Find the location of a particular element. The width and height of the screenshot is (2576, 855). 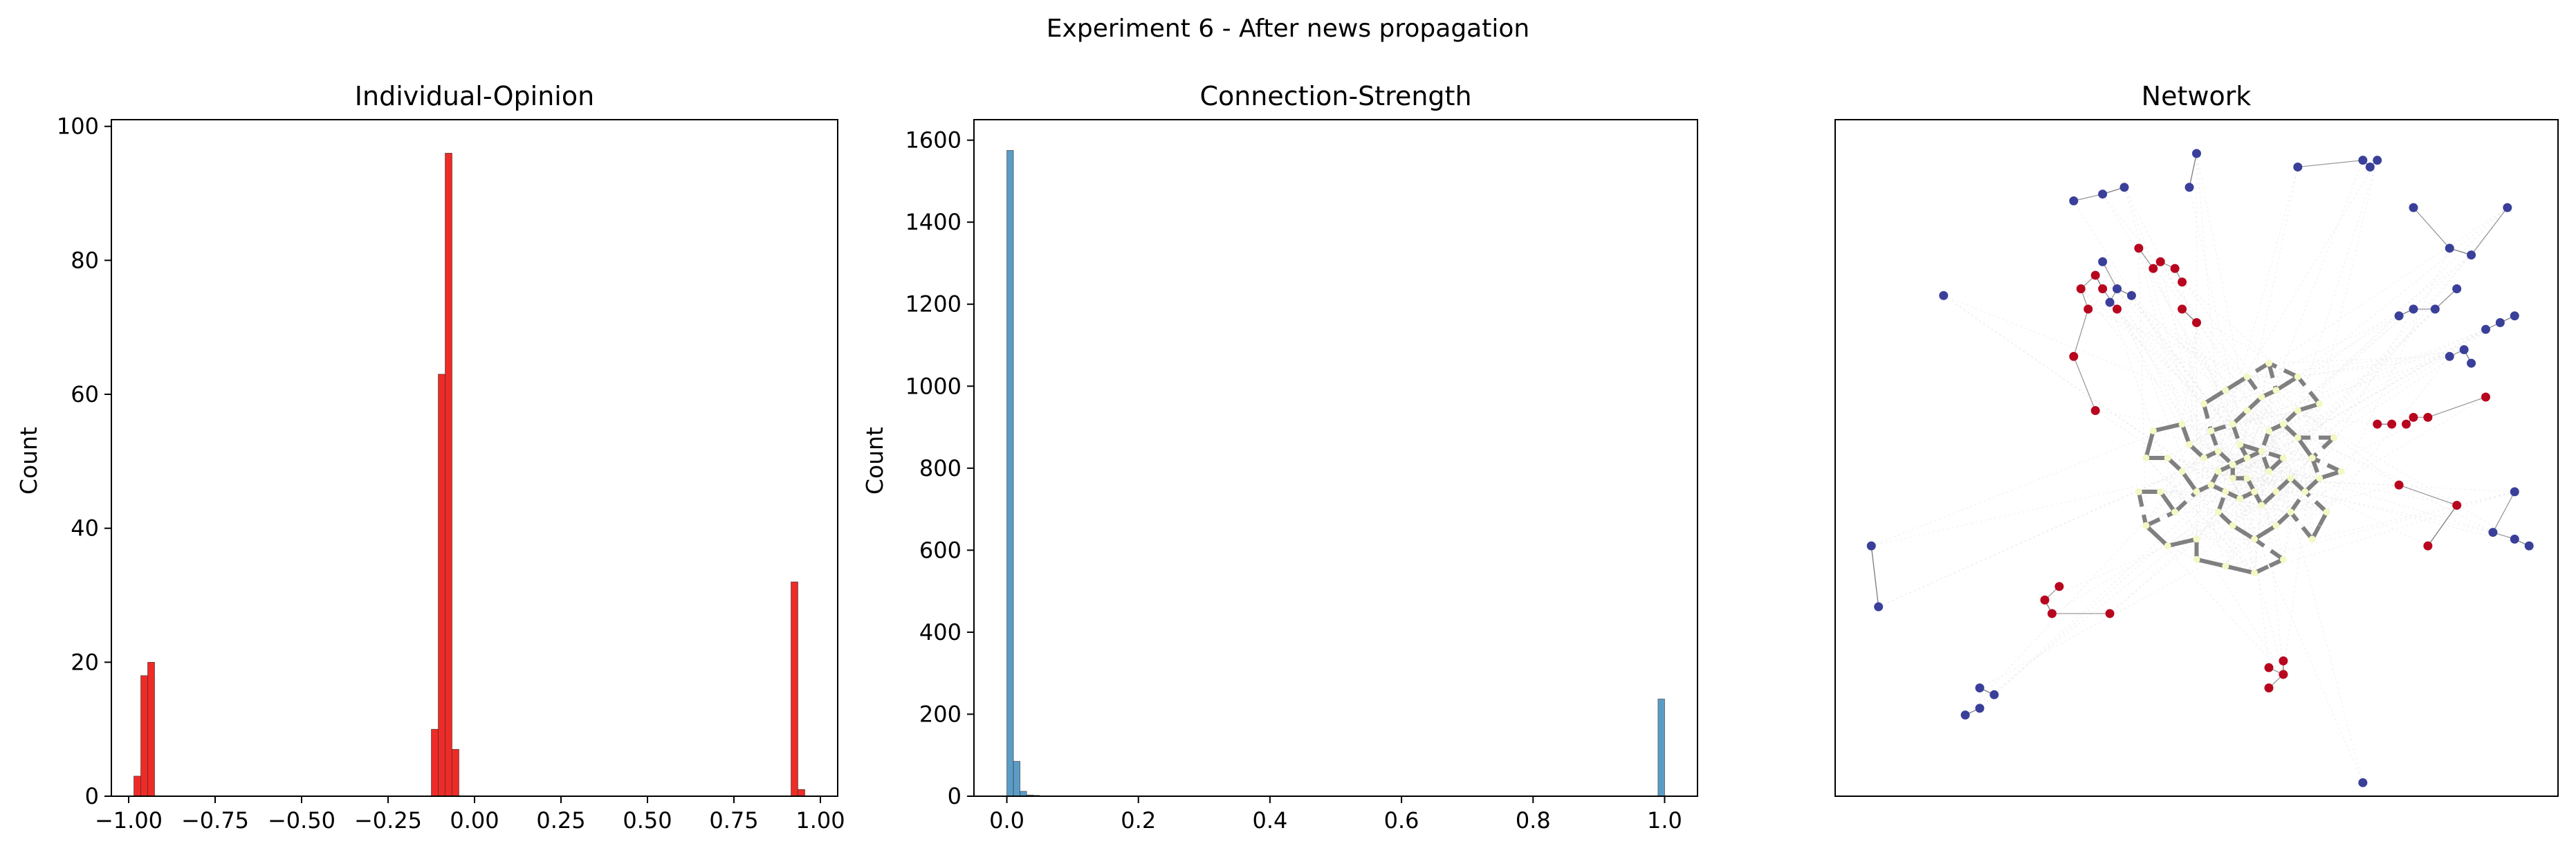

y-tick-label: 0 is located at coordinates (955, 796).